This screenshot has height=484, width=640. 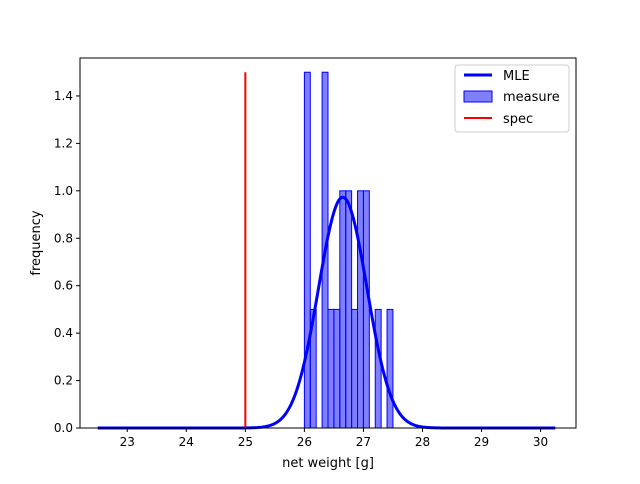 I want to click on x-tick-label: 30, so click(x=540, y=442).